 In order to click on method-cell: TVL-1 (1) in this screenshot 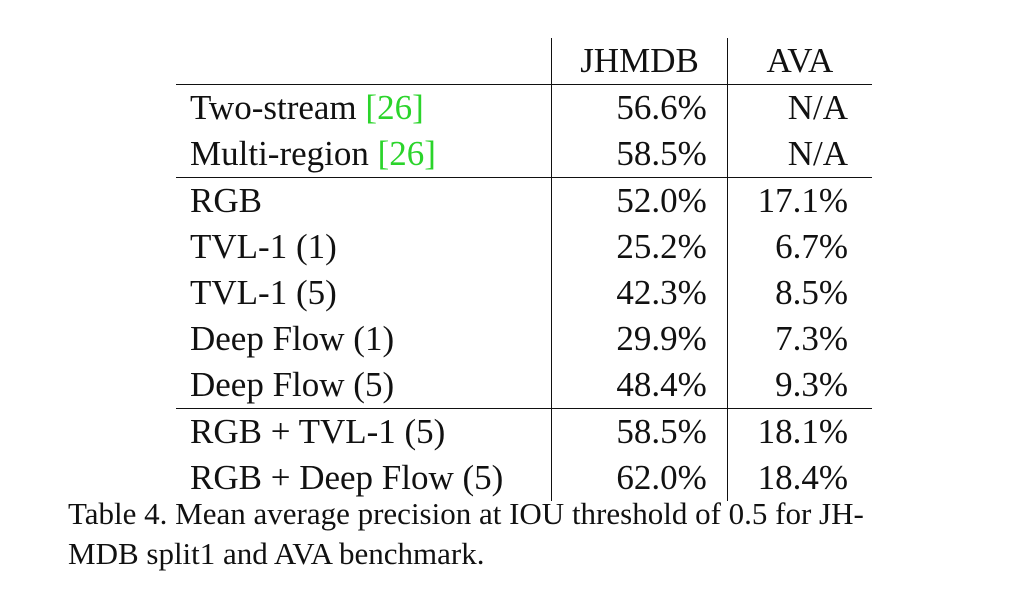, I will do `click(263, 246)`.